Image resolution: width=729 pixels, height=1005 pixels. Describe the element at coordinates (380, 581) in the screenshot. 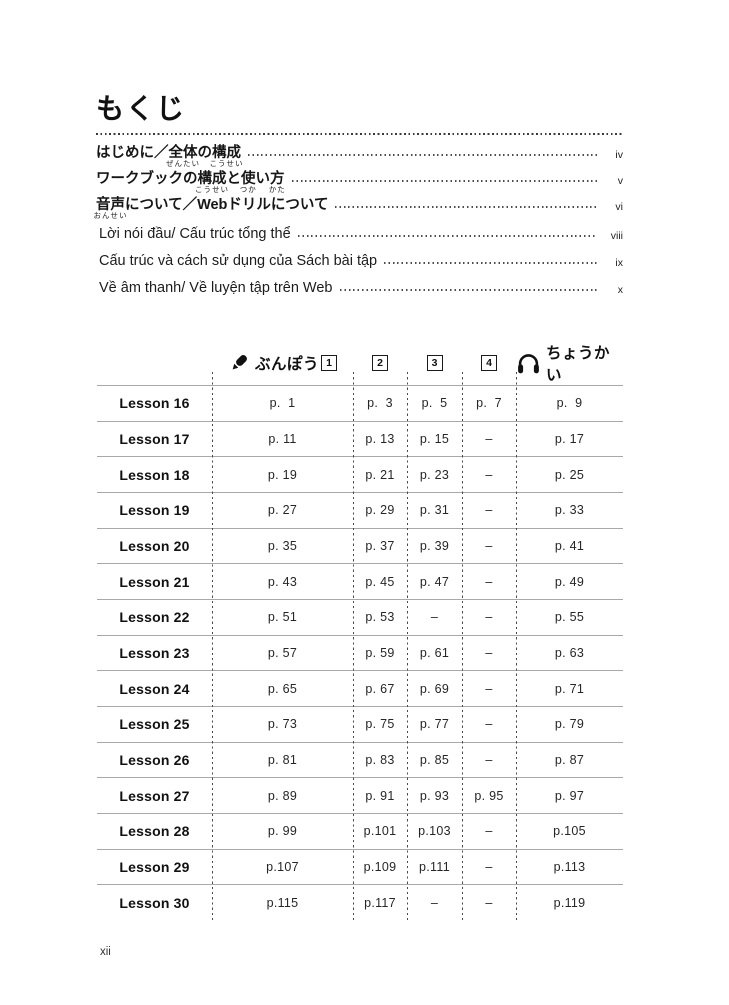

I see `grammar-part2-page: p. 45` at that location.